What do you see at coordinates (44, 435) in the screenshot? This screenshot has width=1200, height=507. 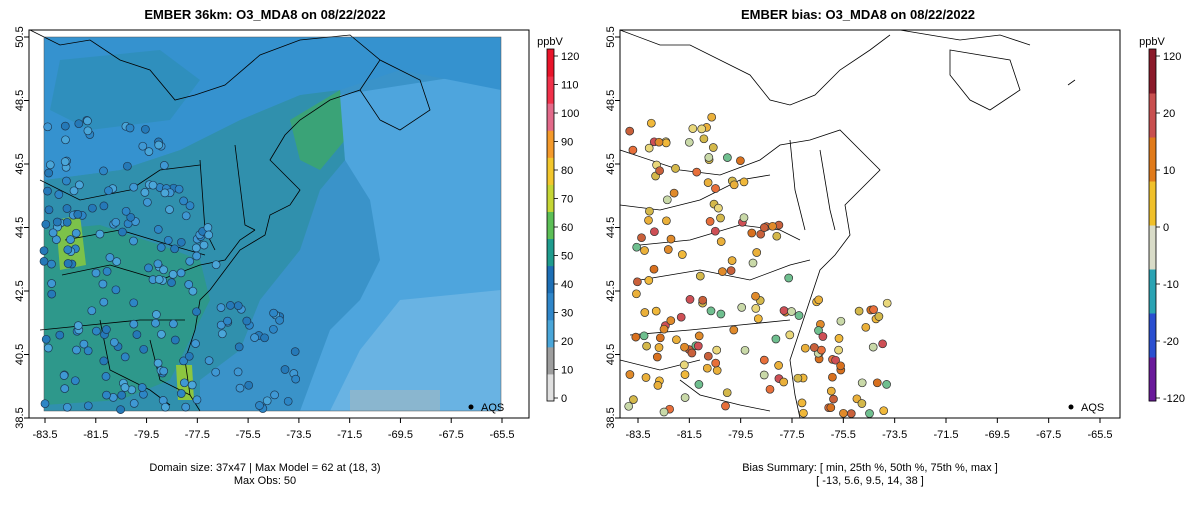 I see `left-x-tick-label: -83.5` at bounding box center [44, 435].